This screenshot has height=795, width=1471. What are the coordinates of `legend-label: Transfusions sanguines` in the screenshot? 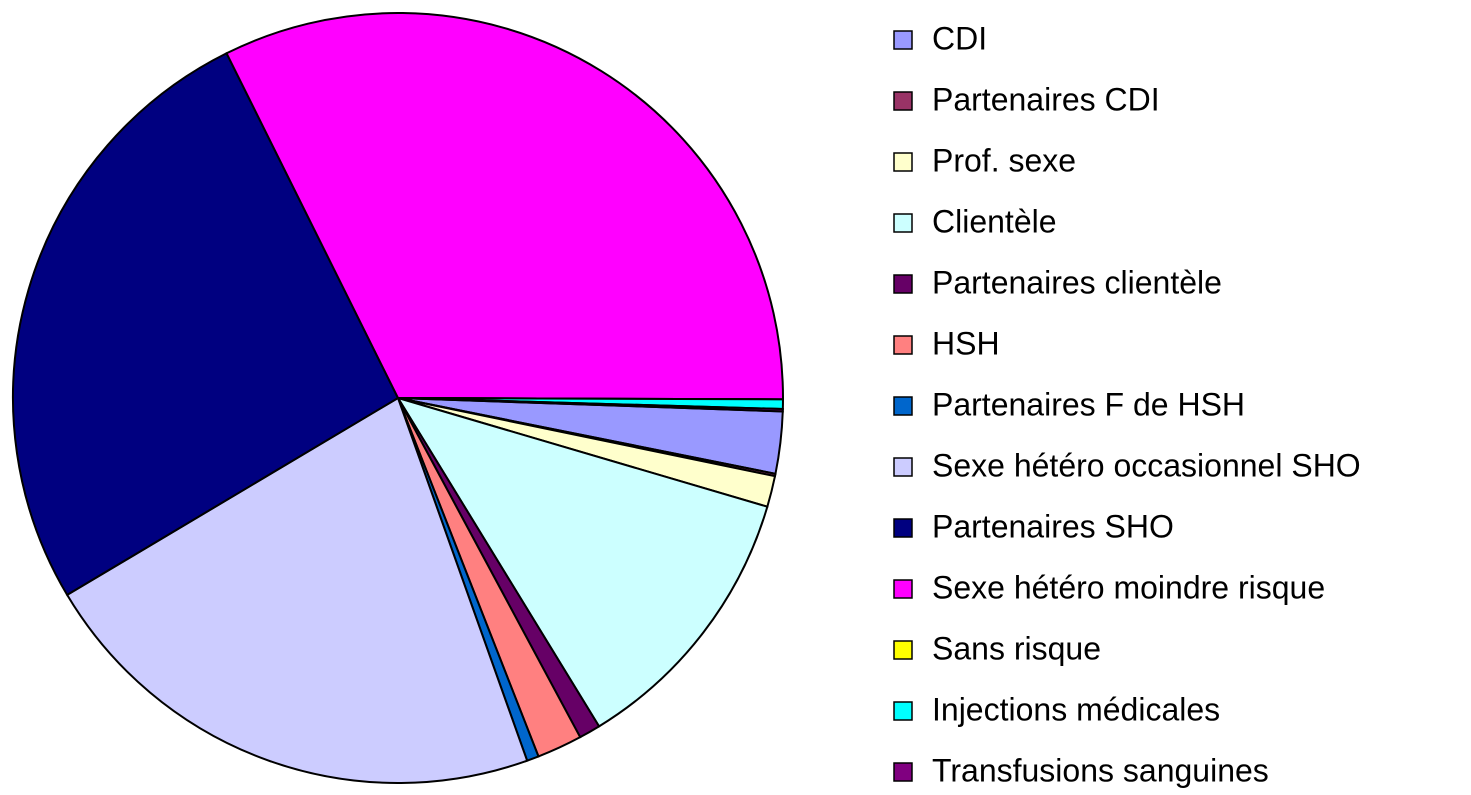 It's located at (1100, 770).